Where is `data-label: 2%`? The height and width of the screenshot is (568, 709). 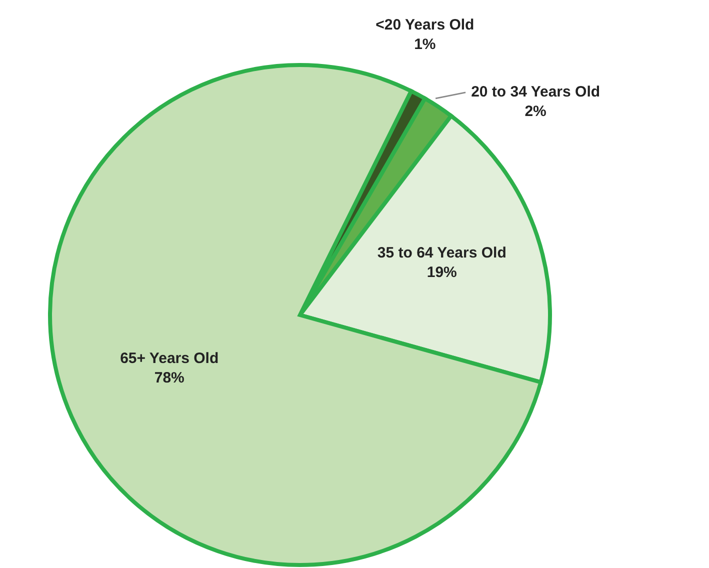 data-label: 2% is located at coordinates (535, 111).